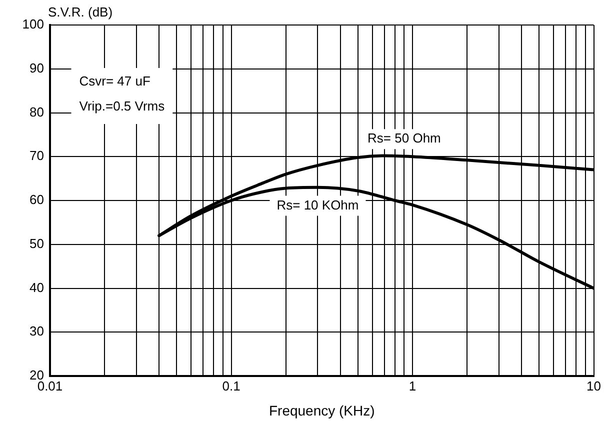 This screenshot has height=428, width=604. I want to click on y-tick-label: 20, so click(37, 375).